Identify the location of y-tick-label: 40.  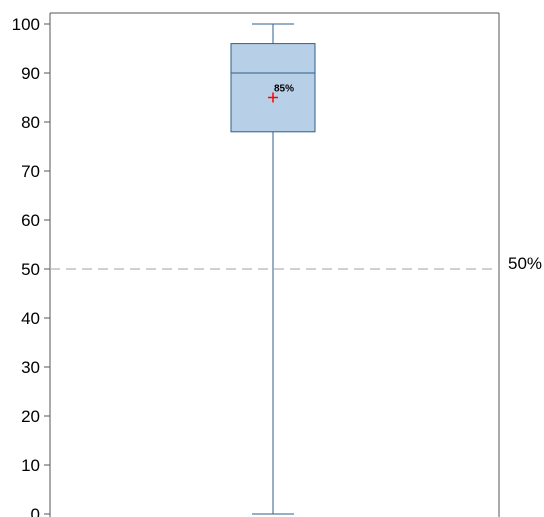
(30, 318).